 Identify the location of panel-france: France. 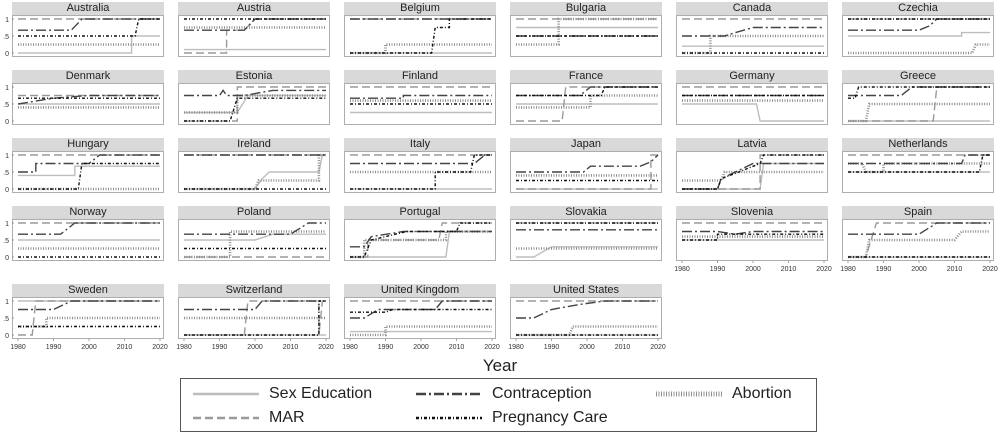
(586, 97).